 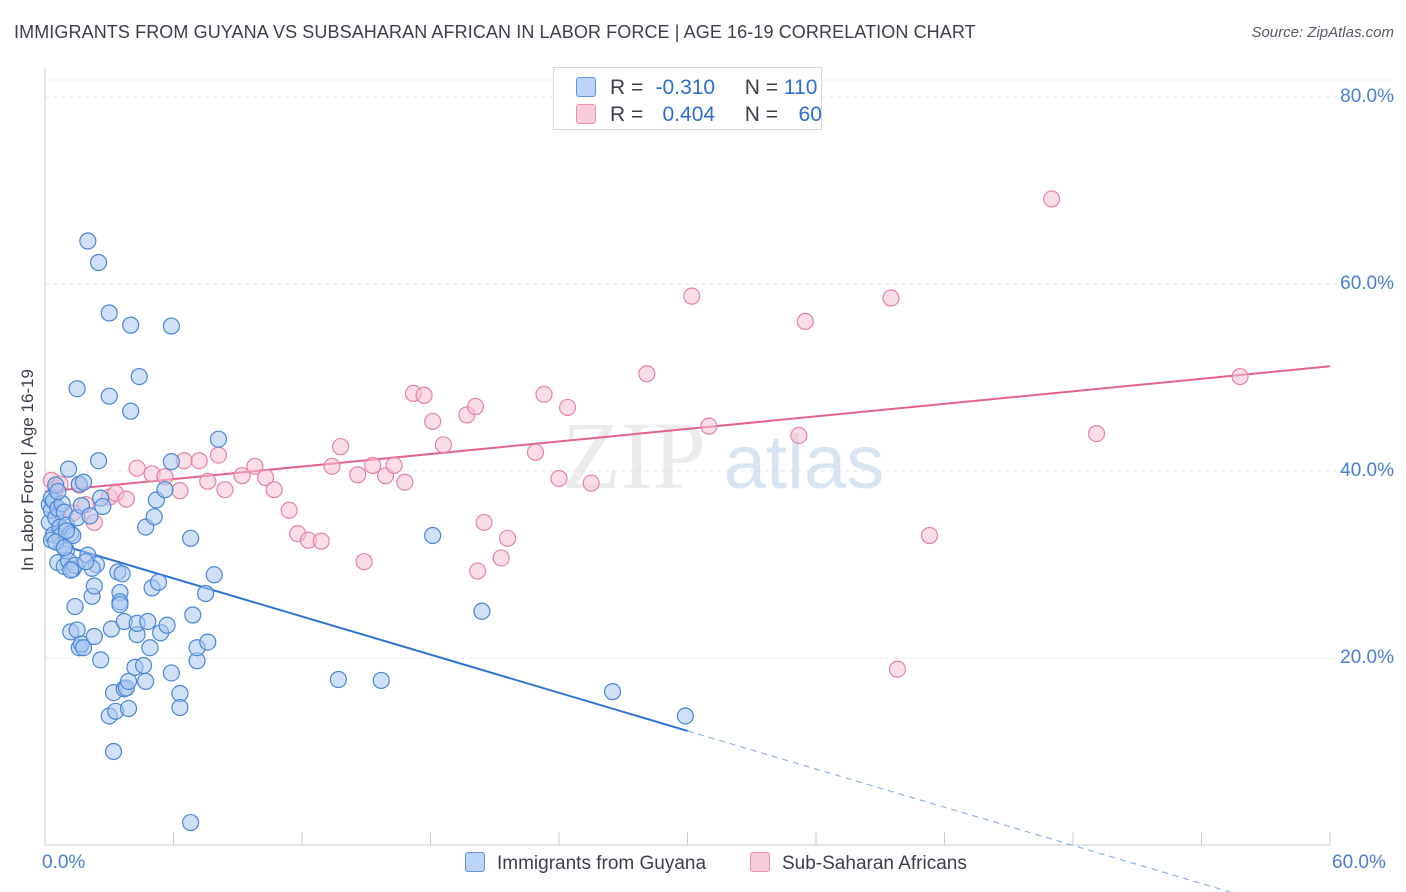 What do you see at coordinates (761, 114) in the screenshot?
I see `legend-n-label: N =` at bounding box center [761, 114].